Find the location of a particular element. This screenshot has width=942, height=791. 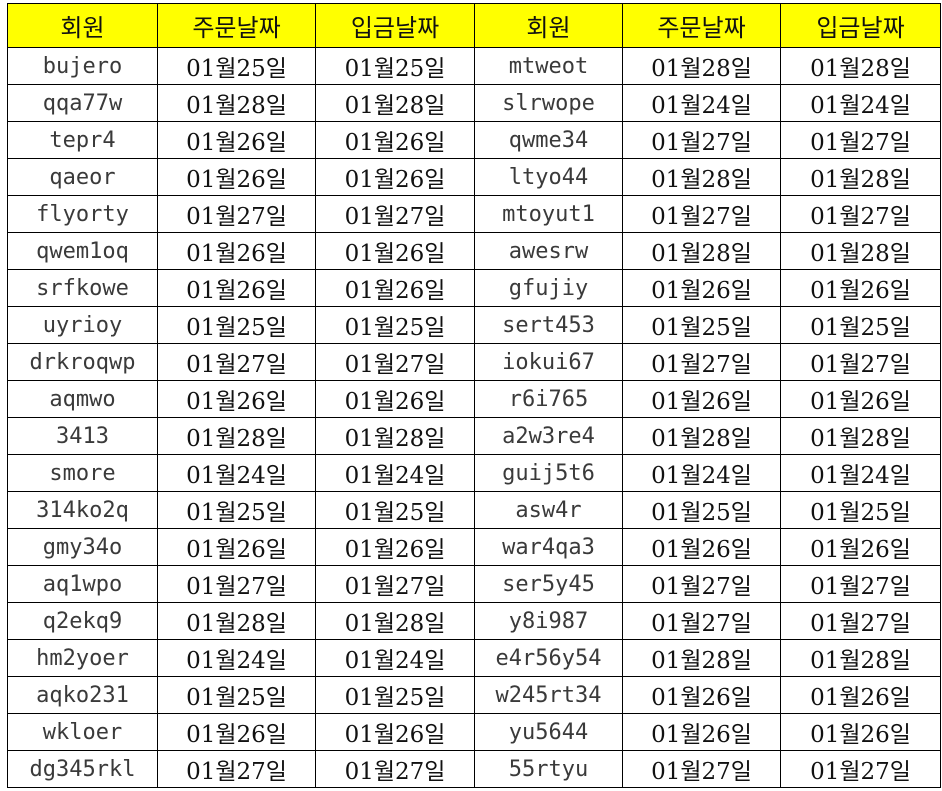

cell-member: srfkowe is located at coordinates (82, 288).